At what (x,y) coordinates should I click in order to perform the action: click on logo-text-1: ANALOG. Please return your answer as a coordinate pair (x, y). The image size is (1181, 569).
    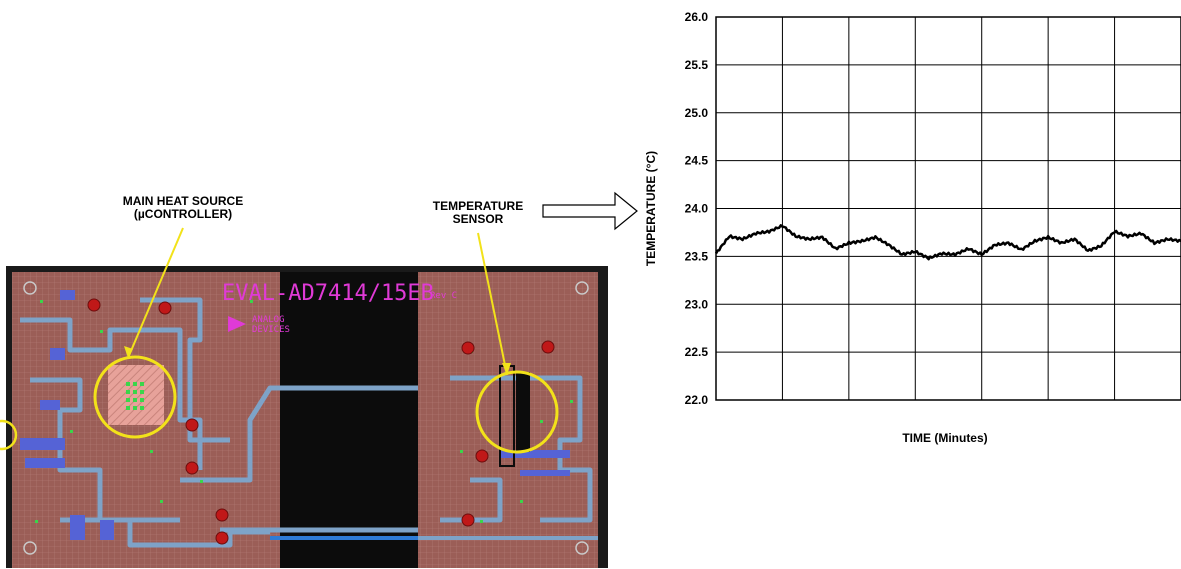
    Looking at the image, I should click on (268, 320).